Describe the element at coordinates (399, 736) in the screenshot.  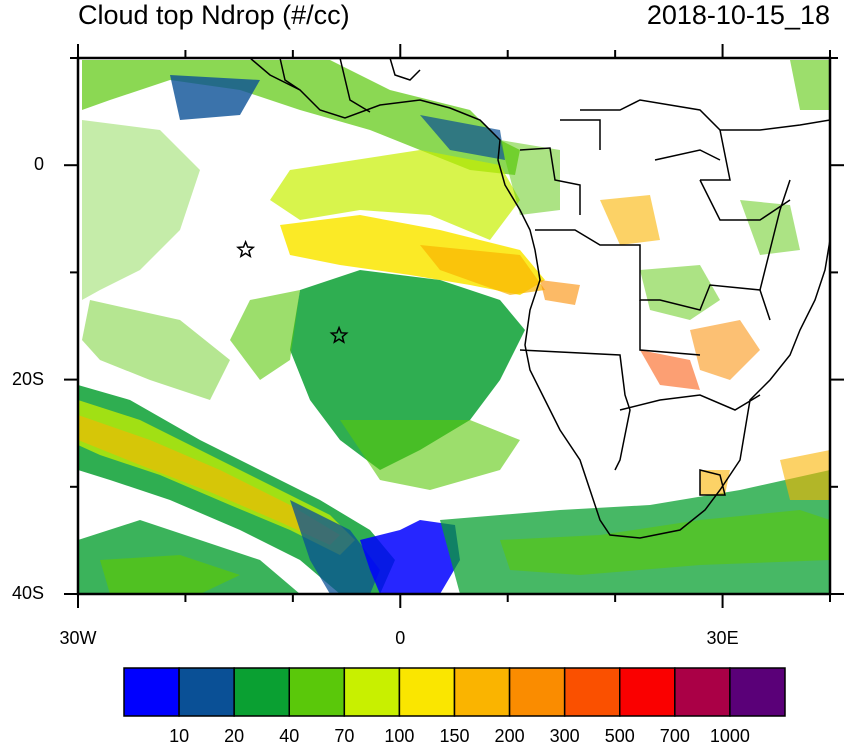
I see `colorbar-label: 100` at that location.